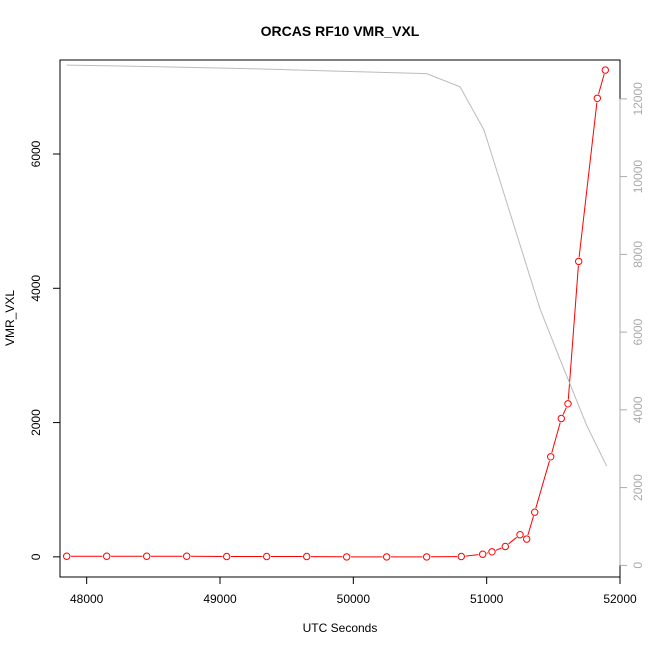 This screenshot has height=650, width=650. Describe the element at coordinates (36, 153) in the screenshot. I see `y-tick-label: 6000` at that location.